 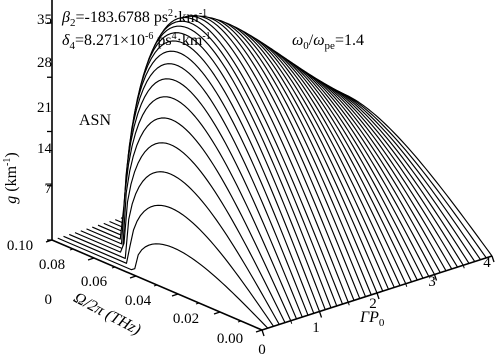 I want to click on y-tick-labels: 0.00 0.02 0.04 0.06 0.08 0.10, so click(x=125, y=292).